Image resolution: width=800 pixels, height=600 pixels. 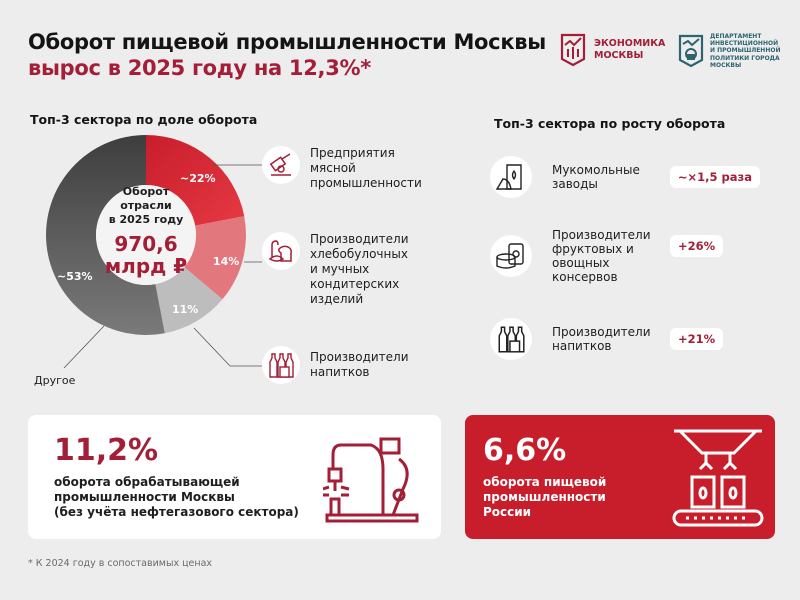 I want to click on center-label: в 2025 году, so click(x=146, y=219).